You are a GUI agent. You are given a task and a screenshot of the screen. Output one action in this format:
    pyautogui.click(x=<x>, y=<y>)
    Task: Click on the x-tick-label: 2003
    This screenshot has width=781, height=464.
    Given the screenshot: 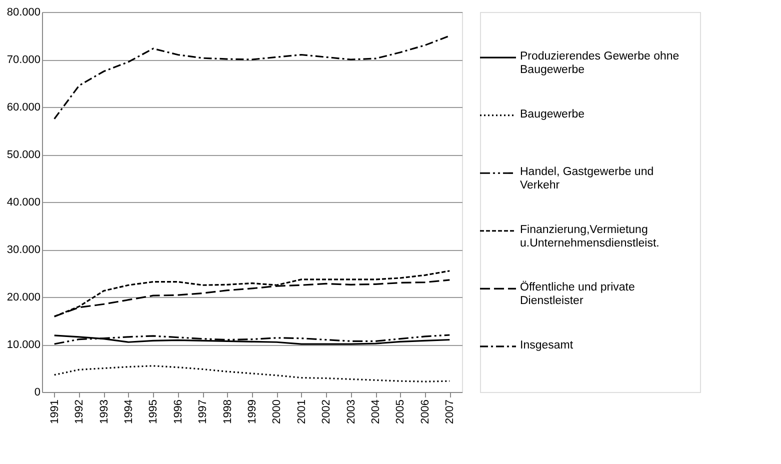 What is the action you would take?
    pyautogui.click(x=351, y=412)
    